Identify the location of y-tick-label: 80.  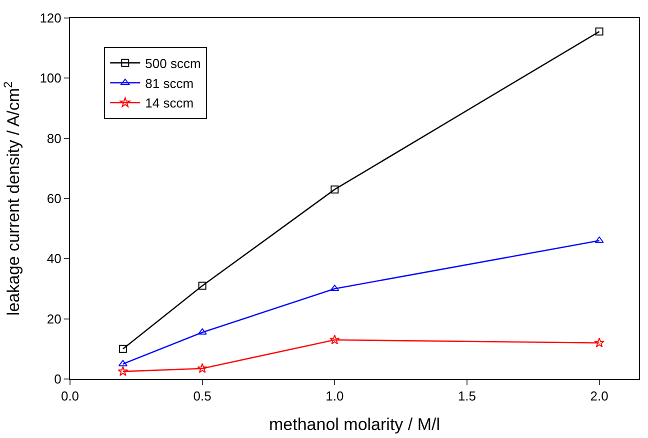
(54, 138).